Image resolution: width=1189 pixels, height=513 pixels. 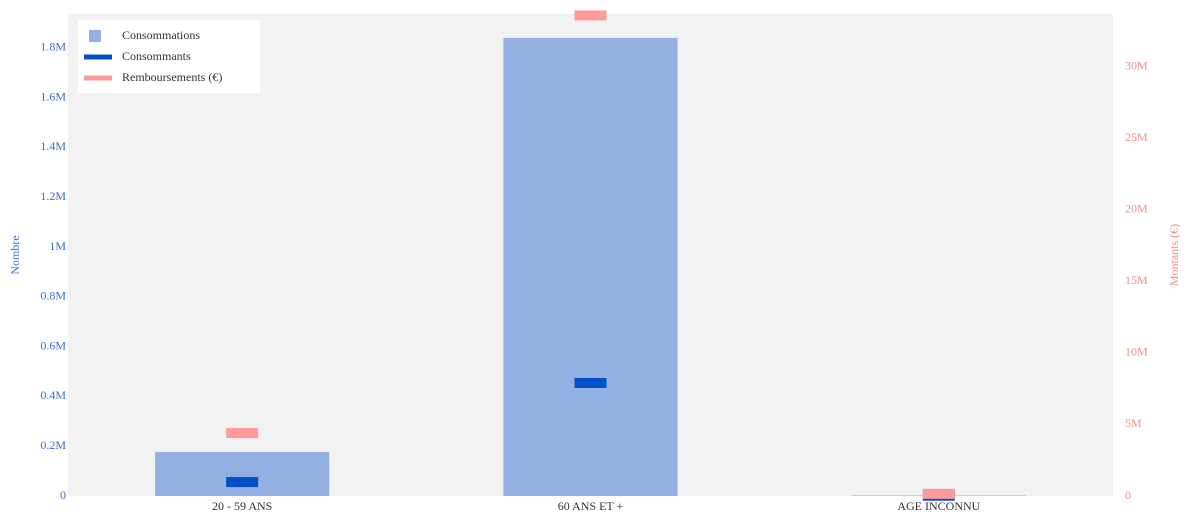 I want to click on legend-label: Consommations, so click(x=161, y=35).